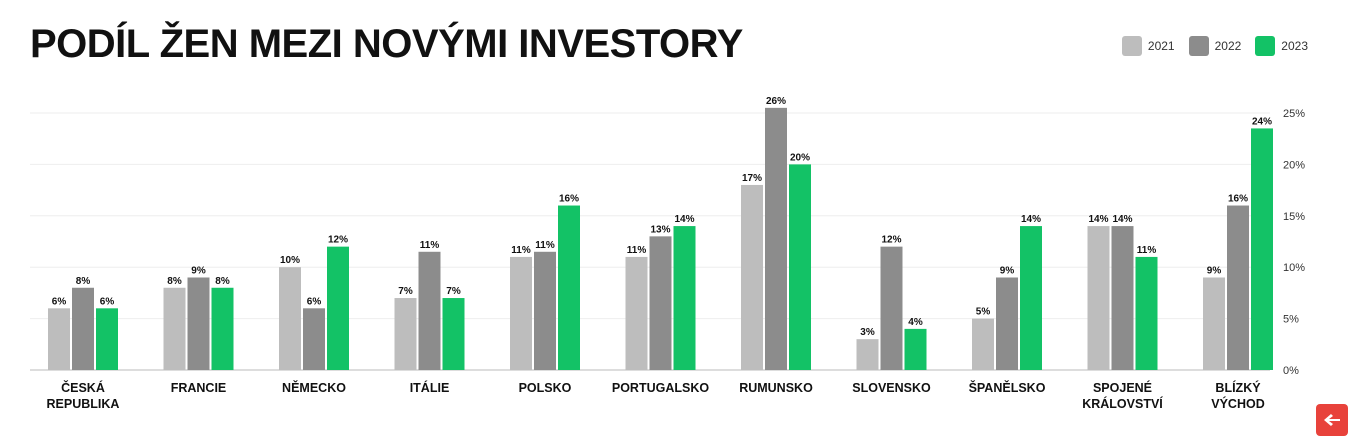 The width and height of the screenshot is (1364, 448). I want to click on bar-value-label: 4%, so click(915, 322).